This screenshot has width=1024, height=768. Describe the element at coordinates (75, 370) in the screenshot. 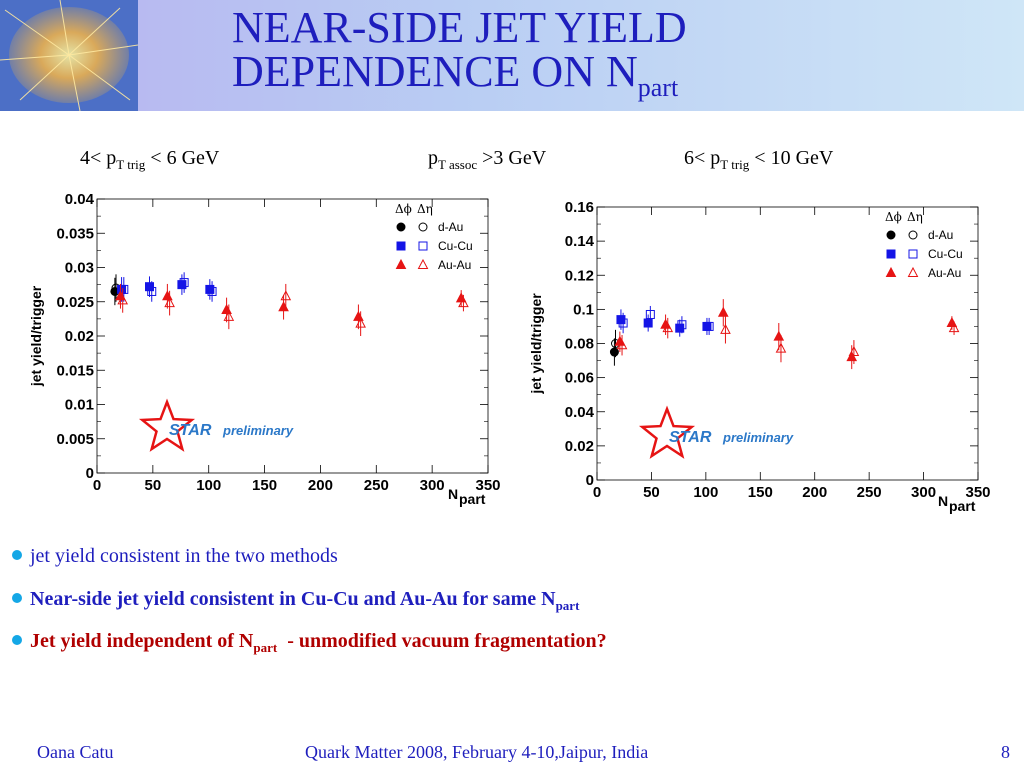

I see `y-tick-label: 0.015` at that location.